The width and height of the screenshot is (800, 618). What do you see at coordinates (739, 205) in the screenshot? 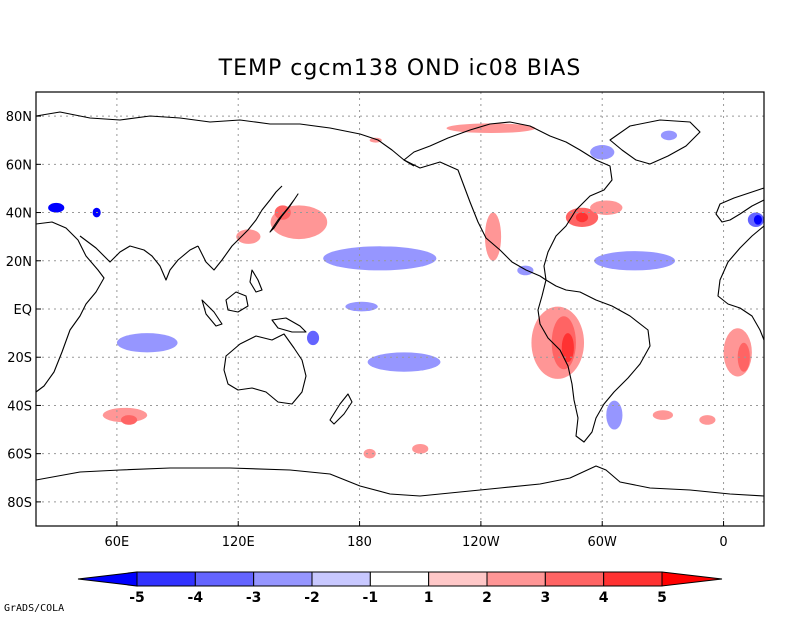
I see `coast-europe-west` at bounding box center [739, 205].